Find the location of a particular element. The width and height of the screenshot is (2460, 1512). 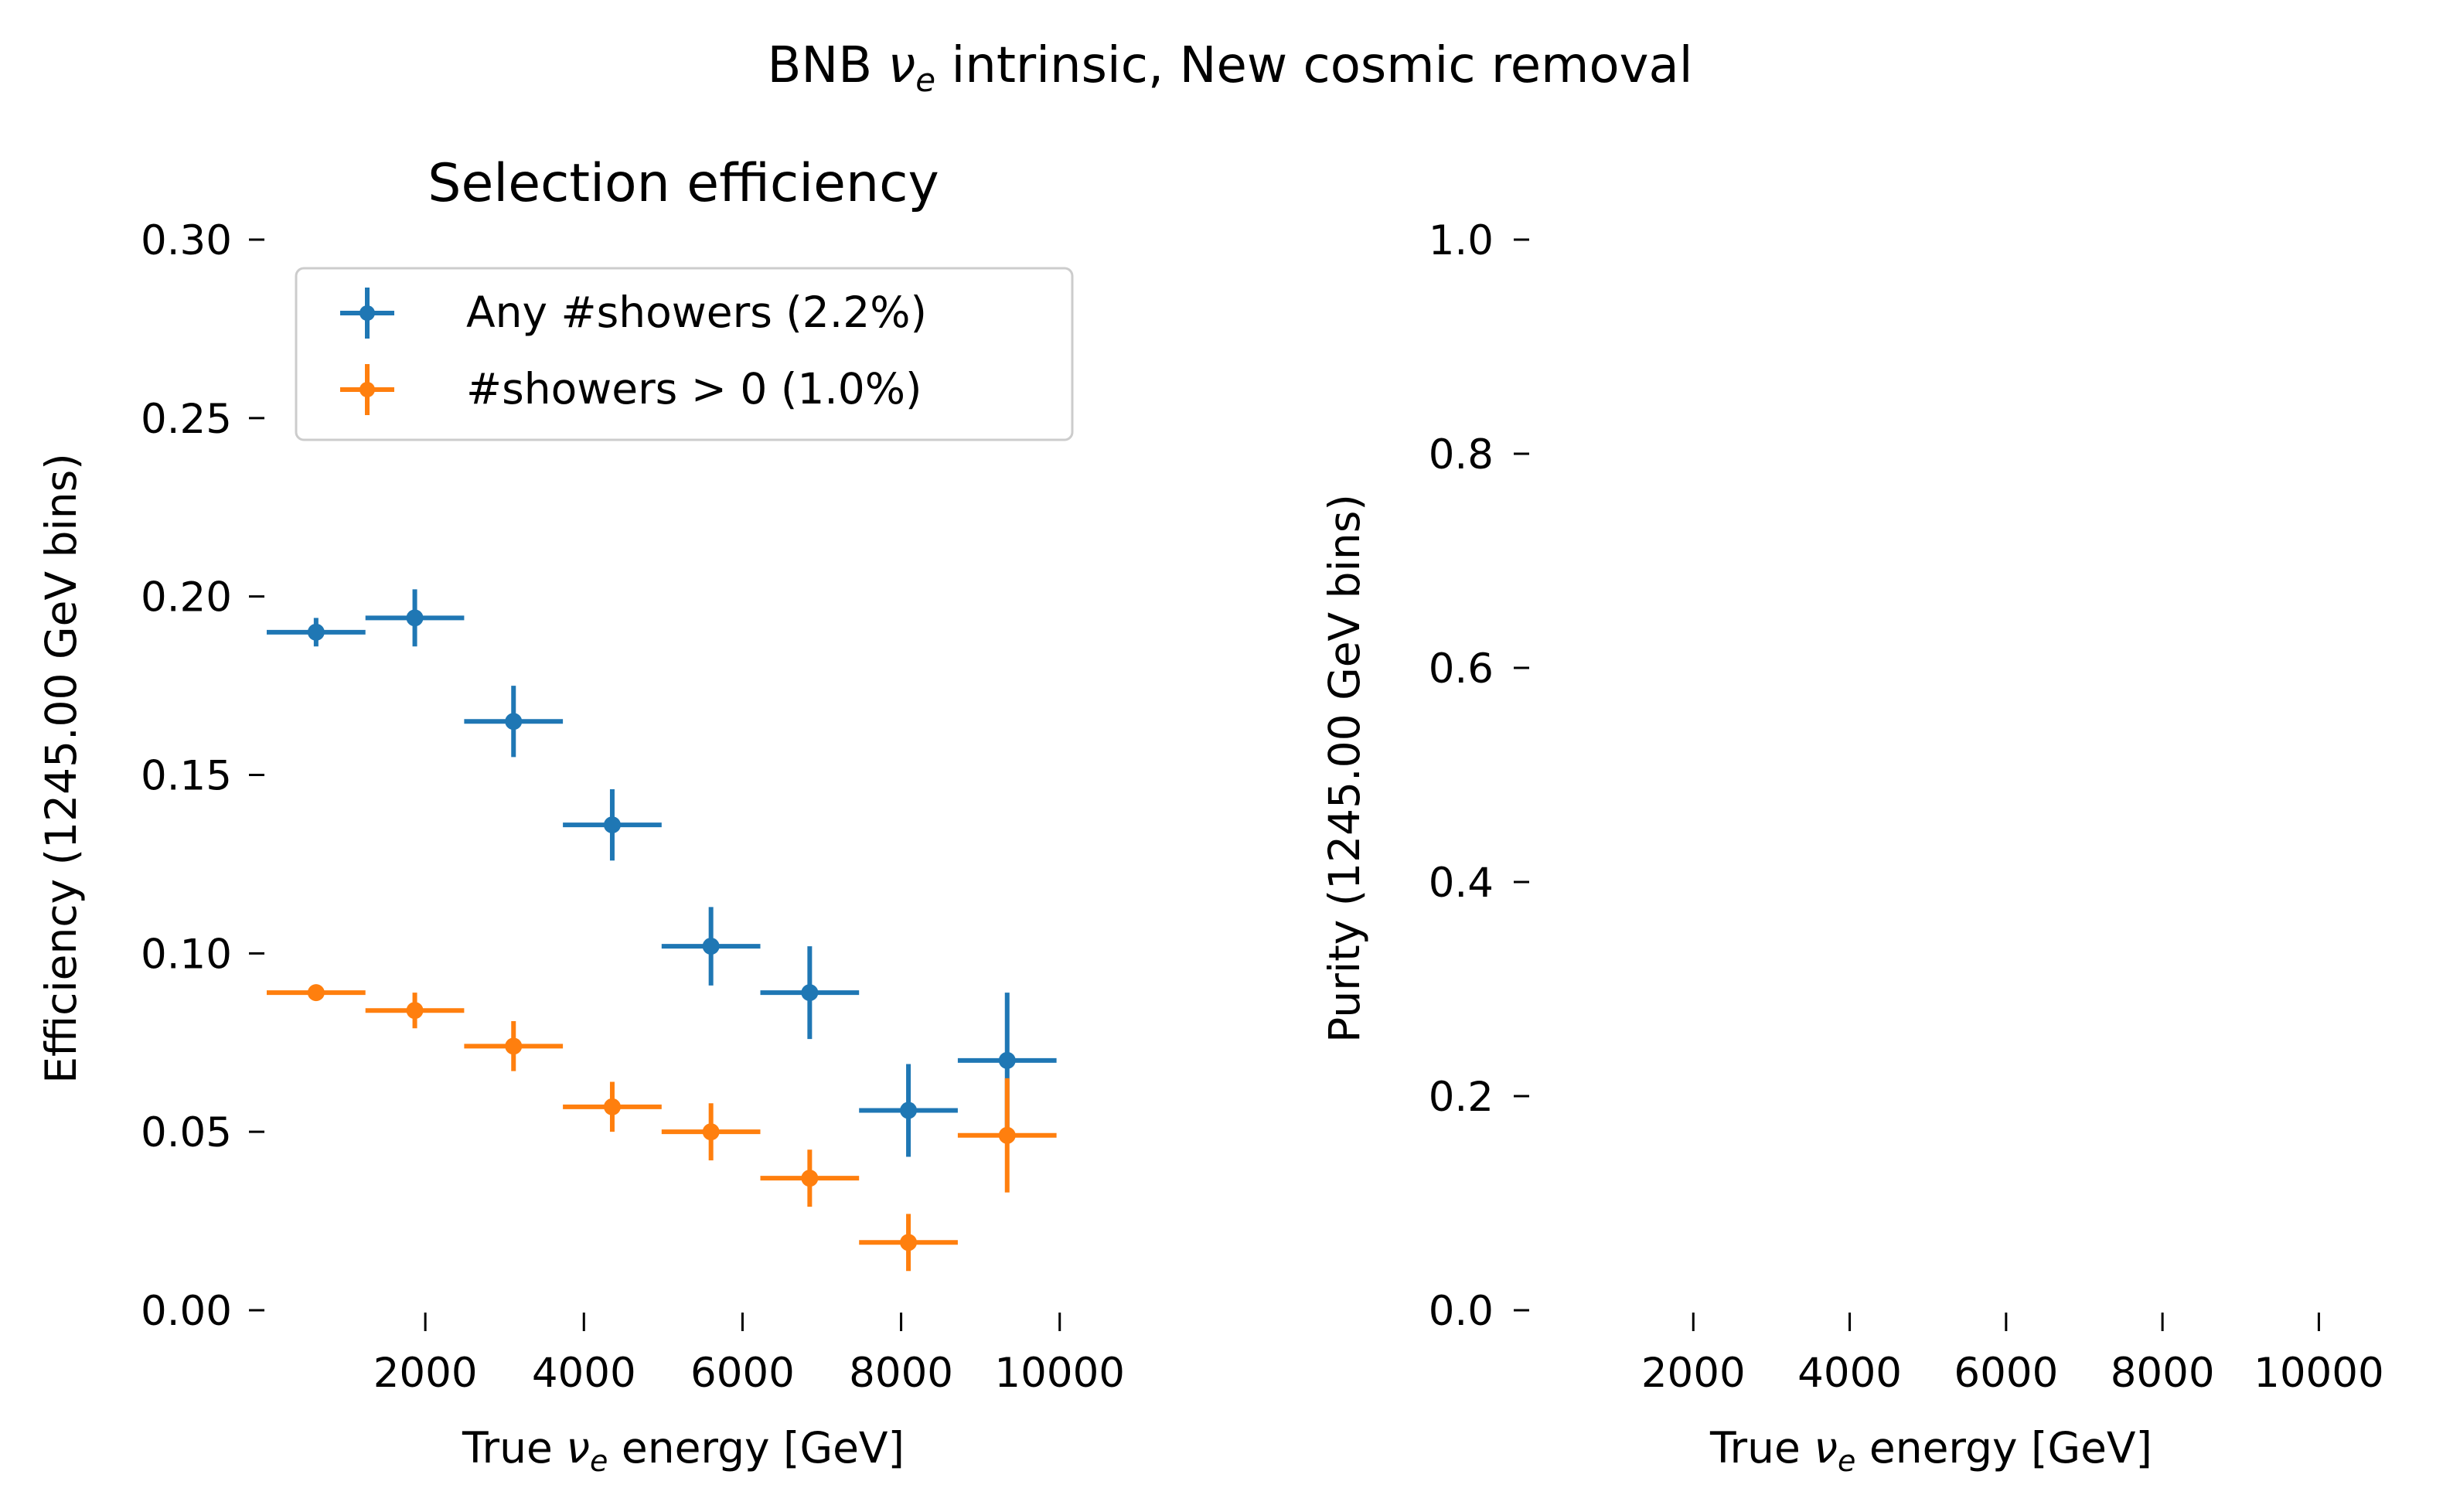

purity-x-label-nu: ν is located at coordinates (1826, 1448).